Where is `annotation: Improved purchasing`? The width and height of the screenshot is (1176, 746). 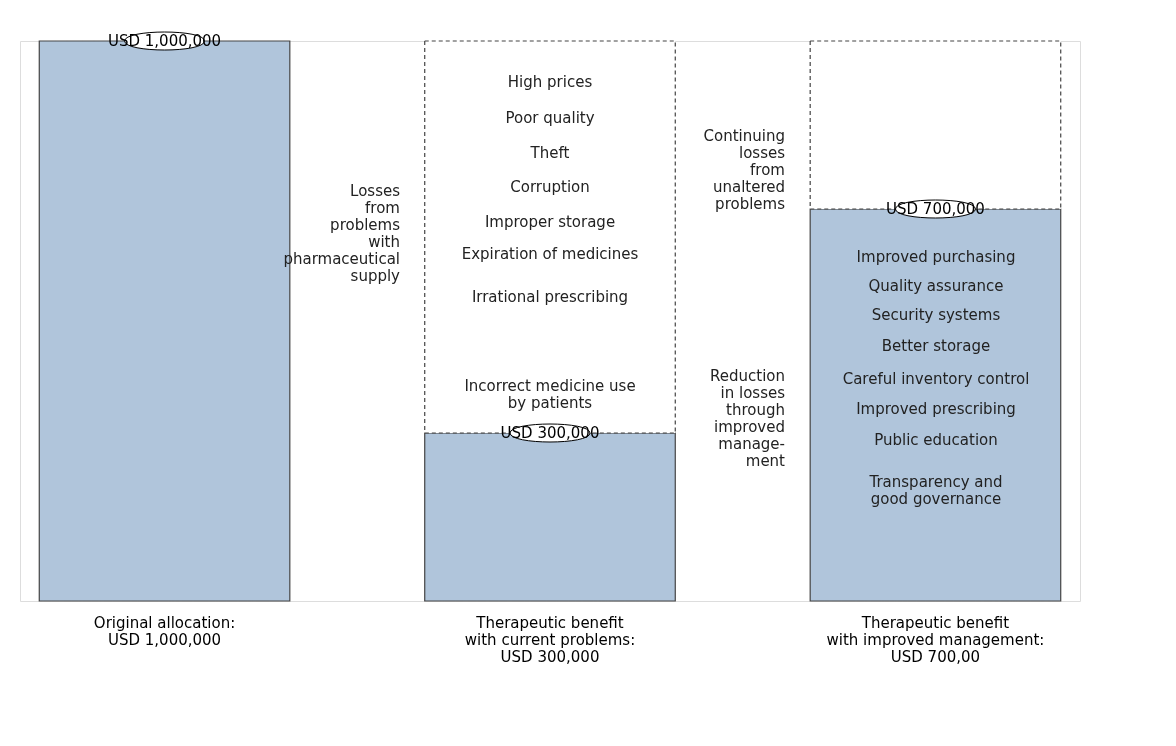 annotation: Improved purchasing is located at coordinates (936, 257).